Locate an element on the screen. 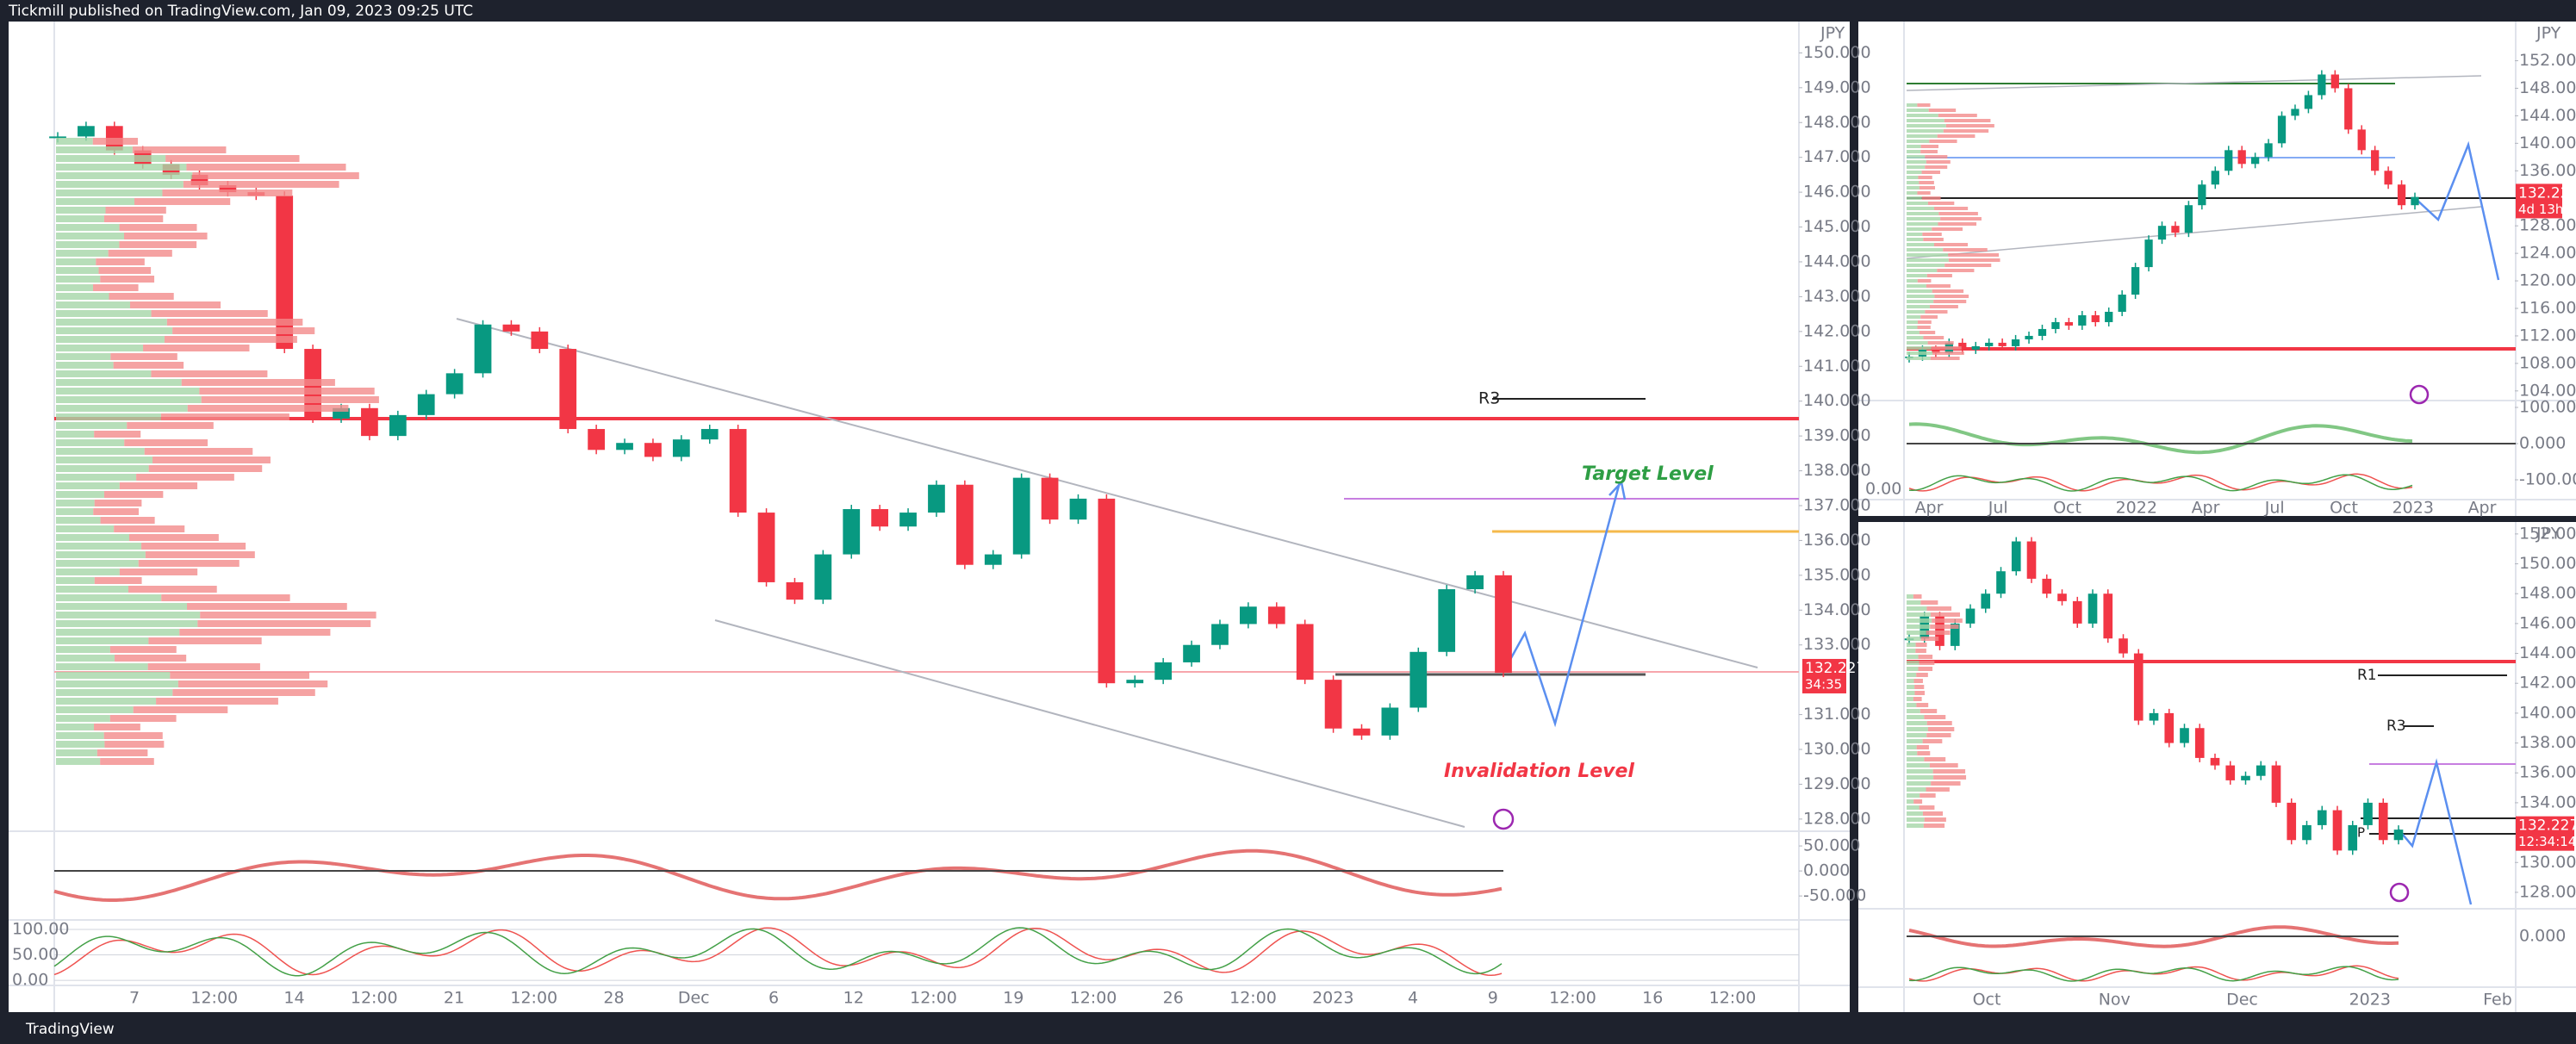  x-tick-label: Oct is located at coordinates (2344, 508).